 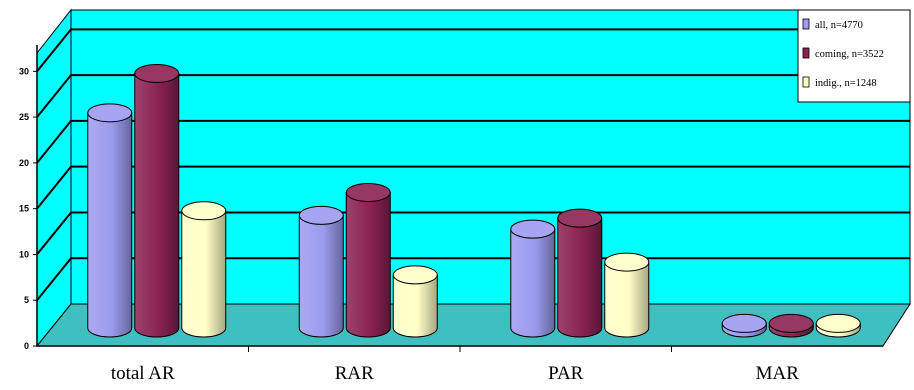 I want to click on y-tick-label: 0, so click(x=26, y=346).